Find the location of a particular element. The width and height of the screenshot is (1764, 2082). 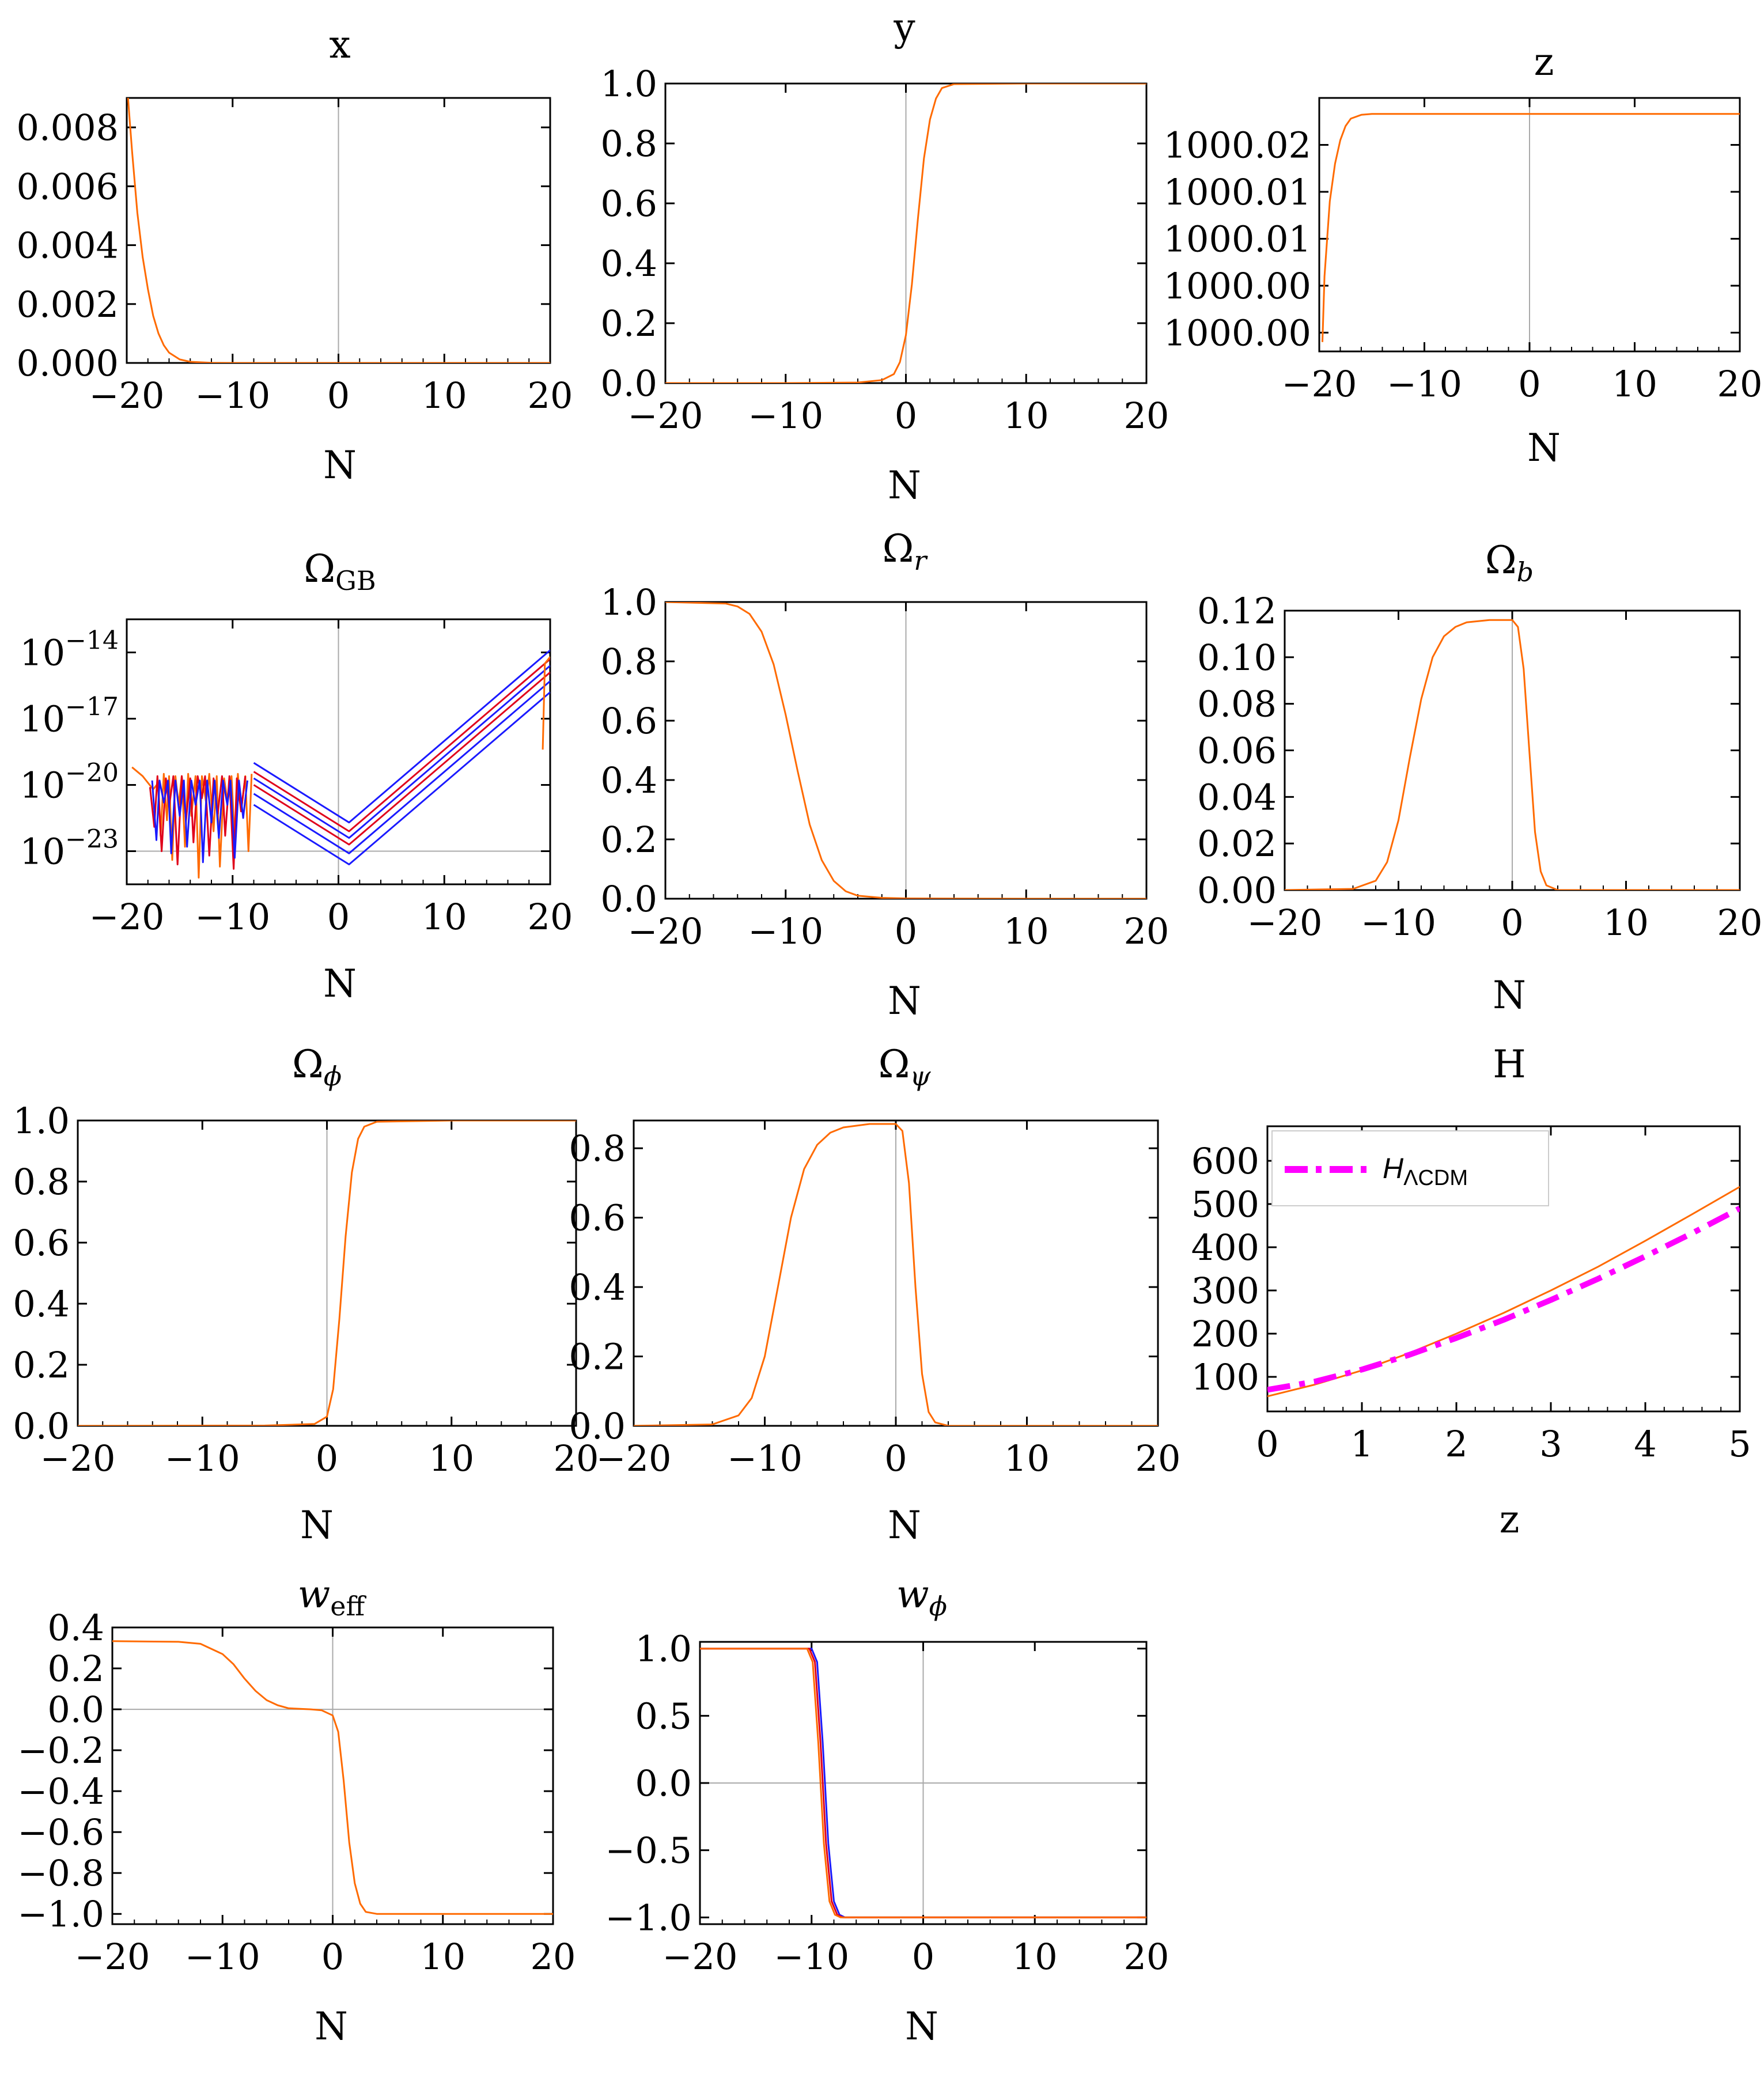

y-tick-label: 10−20 is located at coordinates (69, 783).